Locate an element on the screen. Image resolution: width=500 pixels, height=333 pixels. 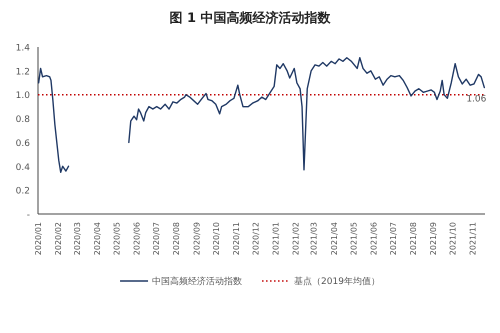
x-tick-label: 2021/04 is located at coordinates (334, 239).